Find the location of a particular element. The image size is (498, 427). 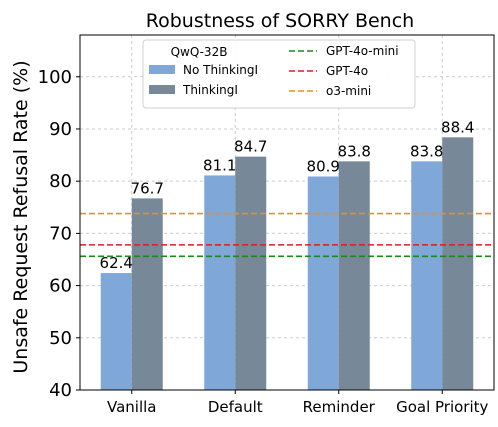

legend-label: GPT-4o-mini is located at coordinates (362, 51).